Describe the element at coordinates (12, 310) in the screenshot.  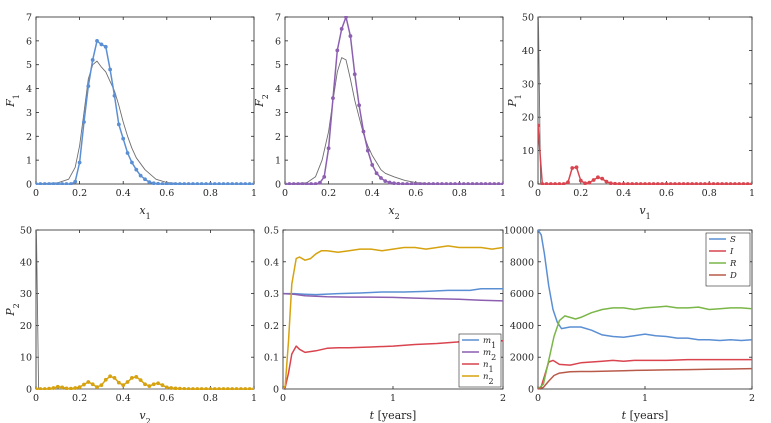
I see `y-axis-label: P2` at that location.